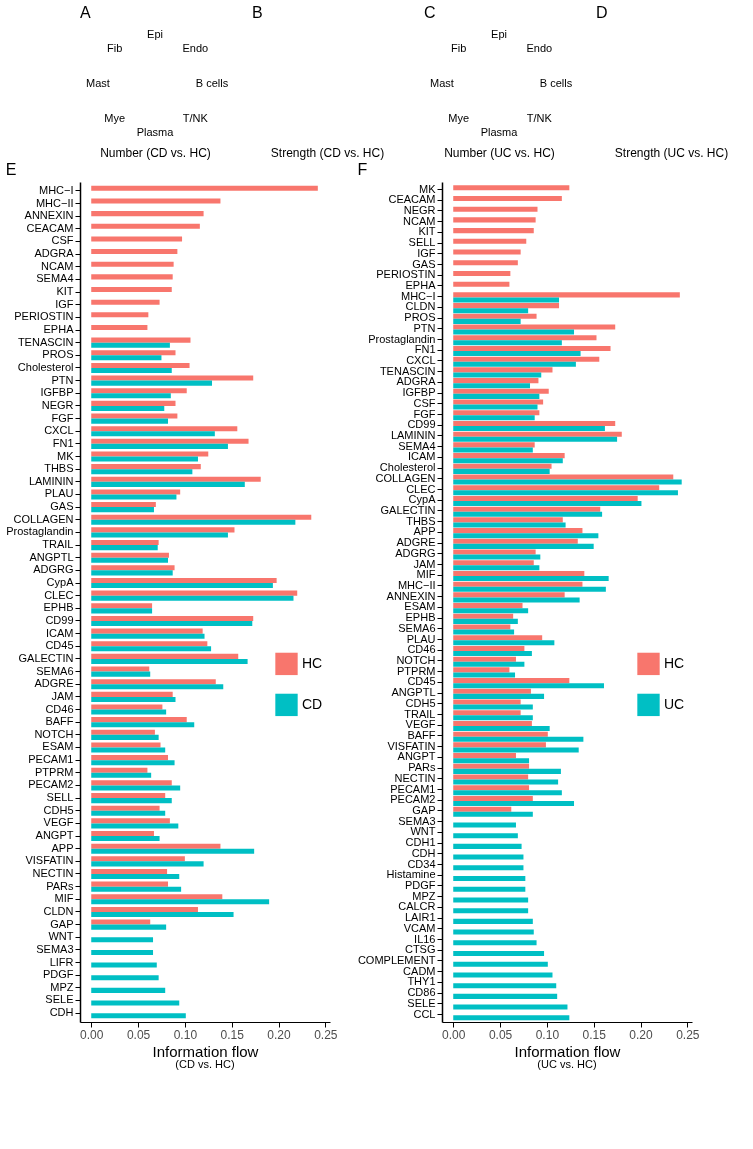  I want to click on y-tick-label: PTN, so click(62, 379).